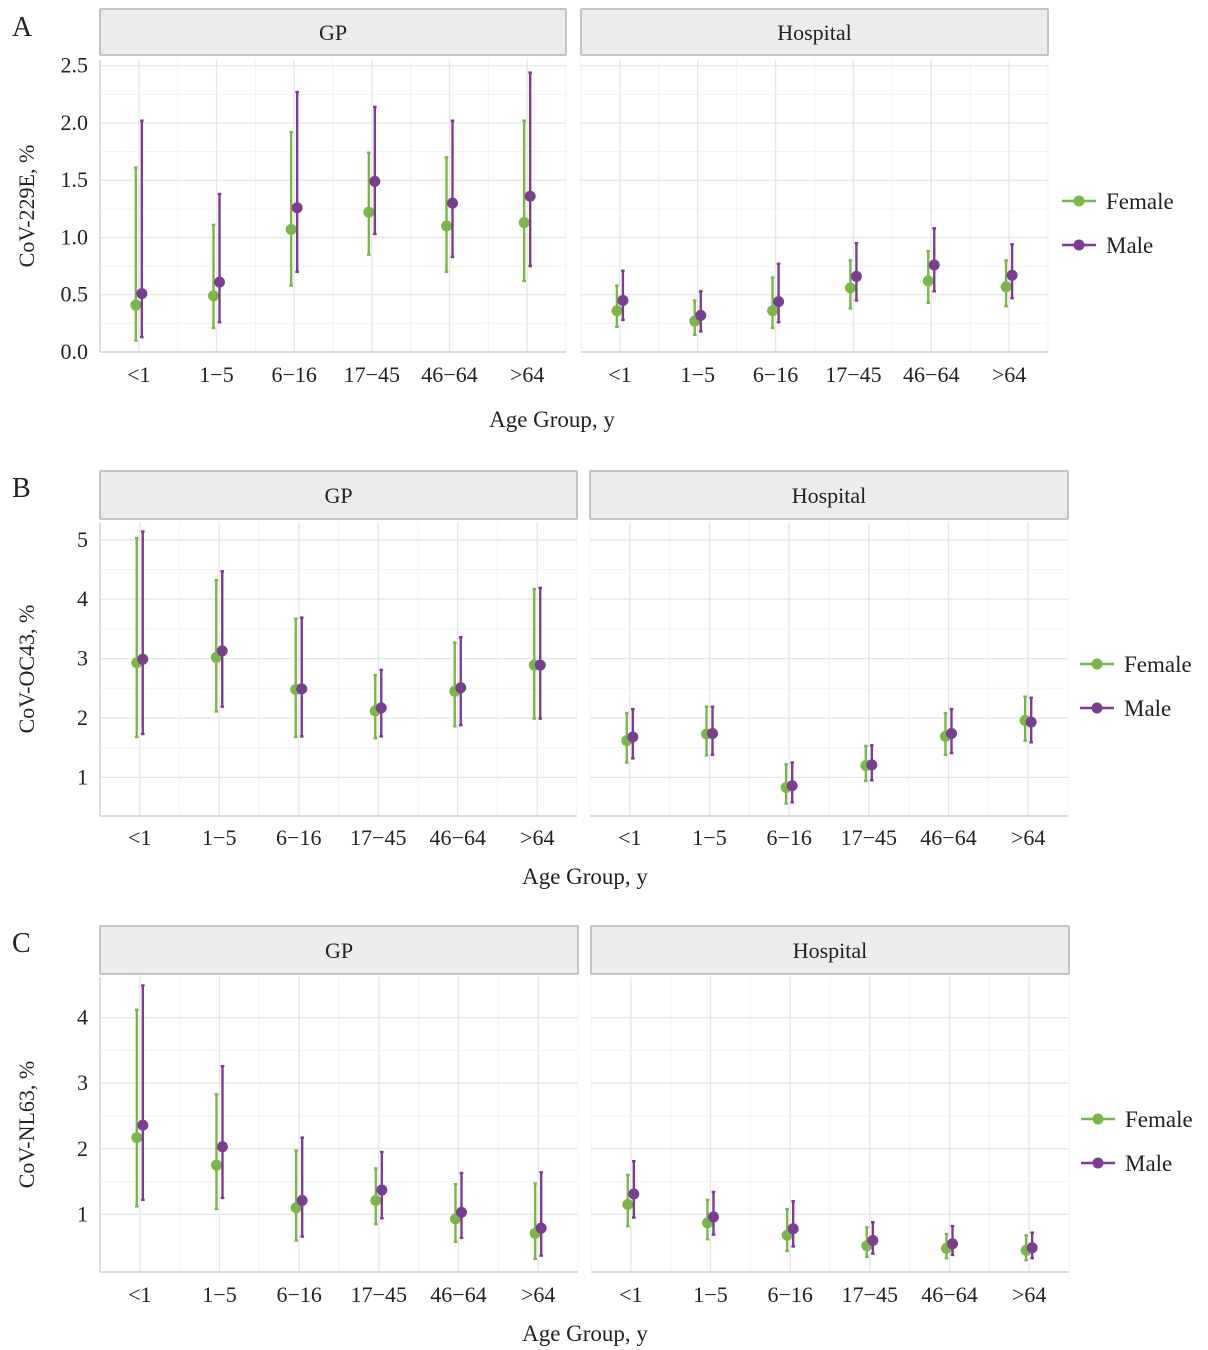 The height and width of the screenshot is (1350, 1208). What do you see at coordinates (82, 1213) in the screenshot?
I see `y-tick-label: 1` at bounding box center [82, 1213].